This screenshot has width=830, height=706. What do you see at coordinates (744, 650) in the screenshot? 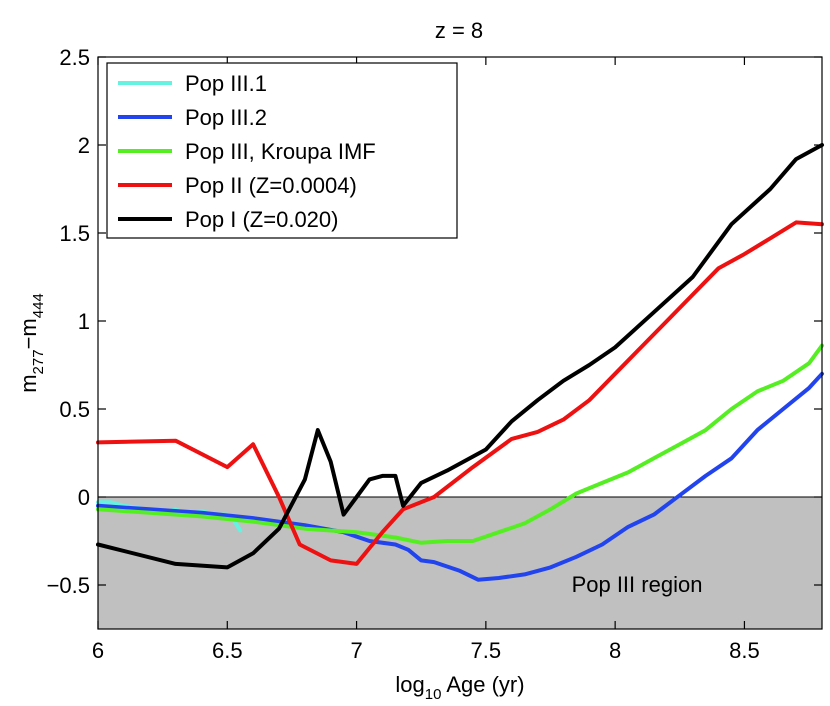
I see `x-tick-label: 8.5` at bounding box center [744, 650].